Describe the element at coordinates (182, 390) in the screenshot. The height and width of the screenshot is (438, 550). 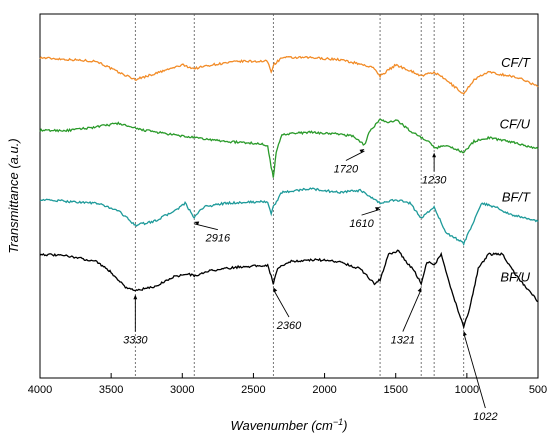
I see `x-tick-label: 3000` at that location.